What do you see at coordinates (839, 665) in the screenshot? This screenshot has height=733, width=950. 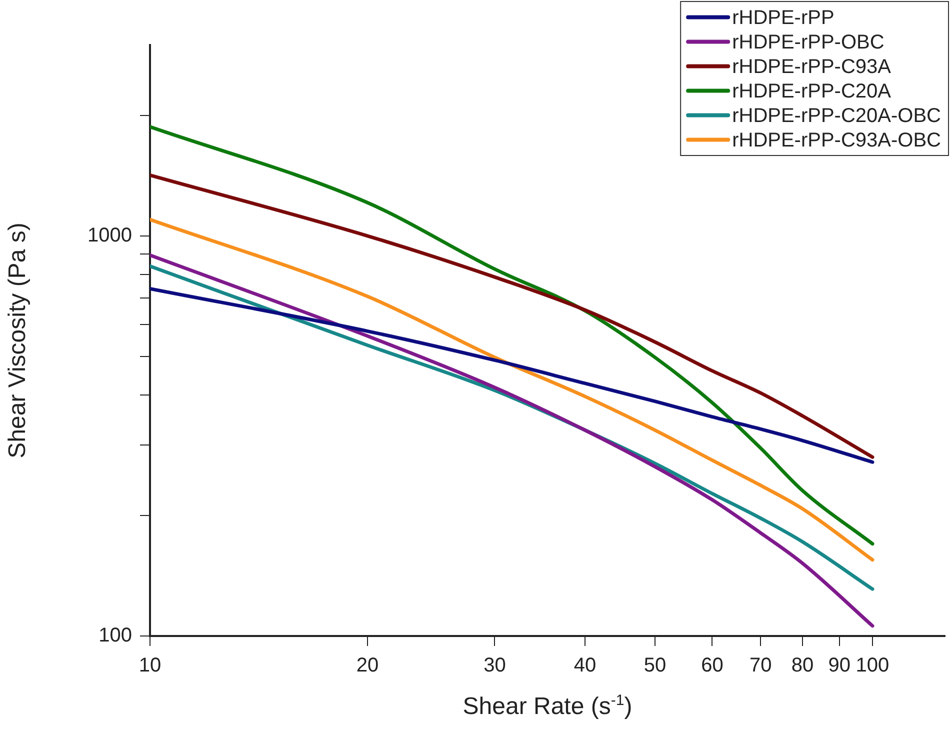 I see `x-tick-label: 90` at bounding box center [839, 665].